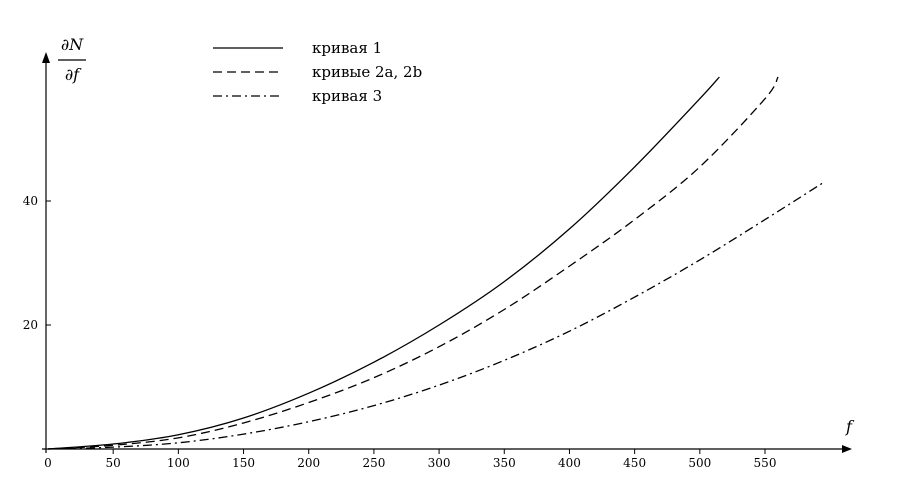  I want to click on x-tick-label: 250, so click(373, 463).